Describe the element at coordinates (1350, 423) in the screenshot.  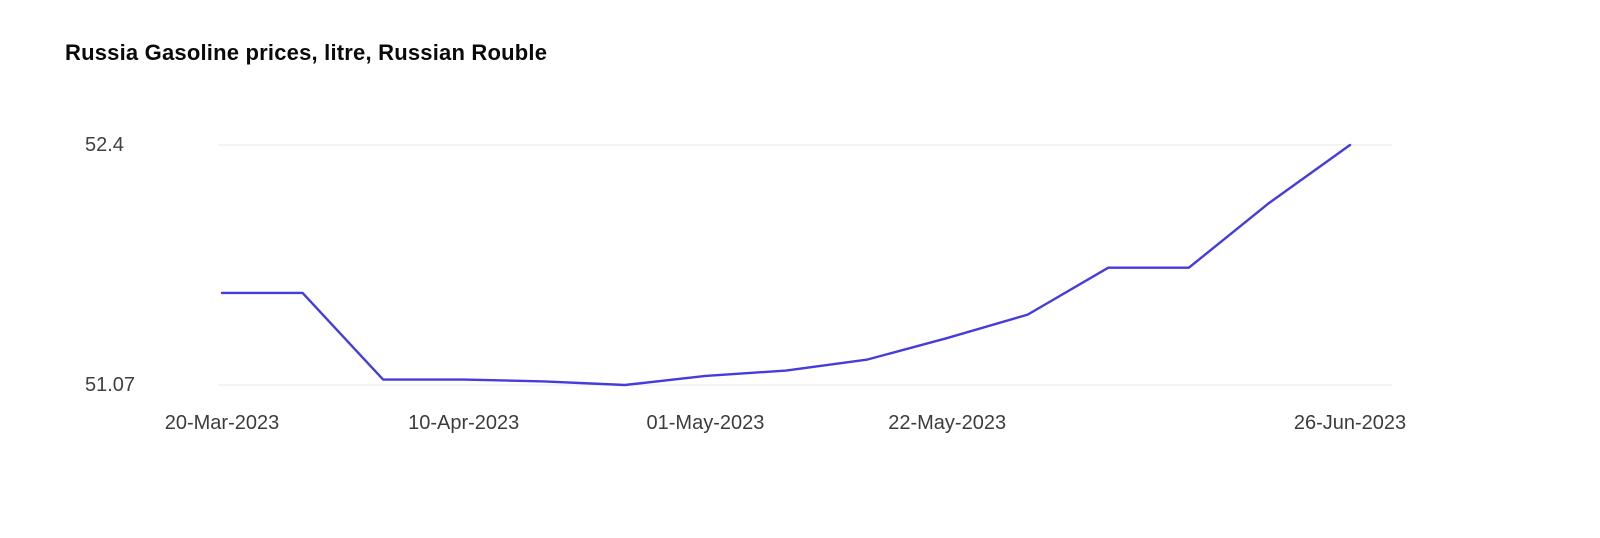
I see `x-axis-tick-label: 26-Jun-2023` at that location.